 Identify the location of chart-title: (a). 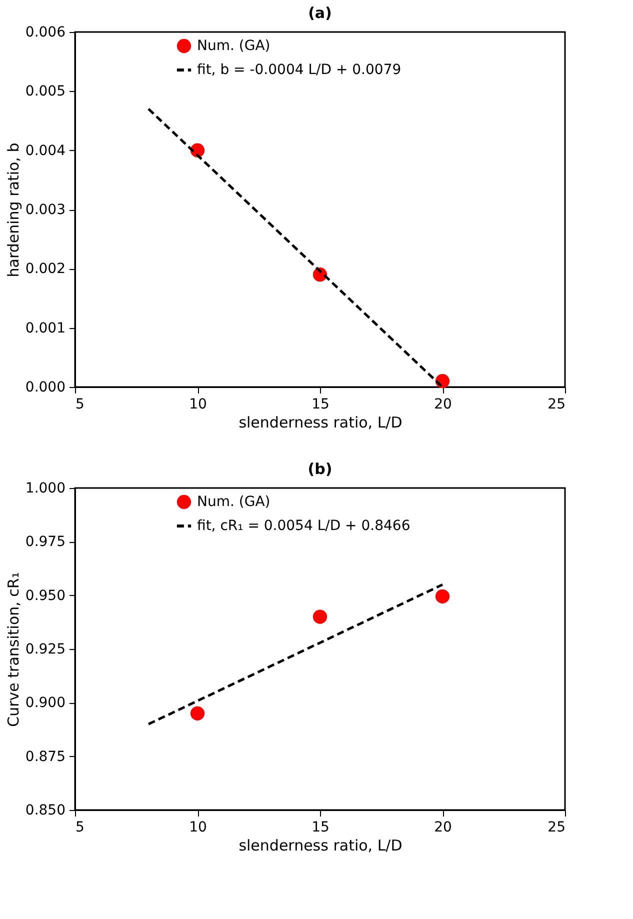
(320, 13).